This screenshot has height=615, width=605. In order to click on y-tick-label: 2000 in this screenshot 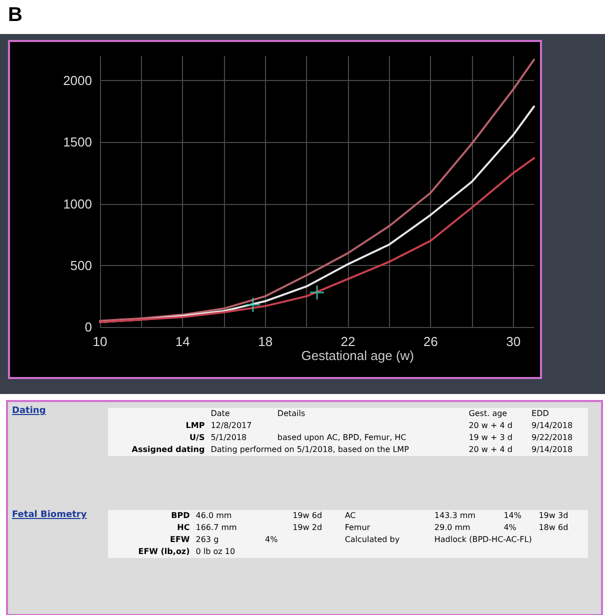, I will do `click(77, 80)`.